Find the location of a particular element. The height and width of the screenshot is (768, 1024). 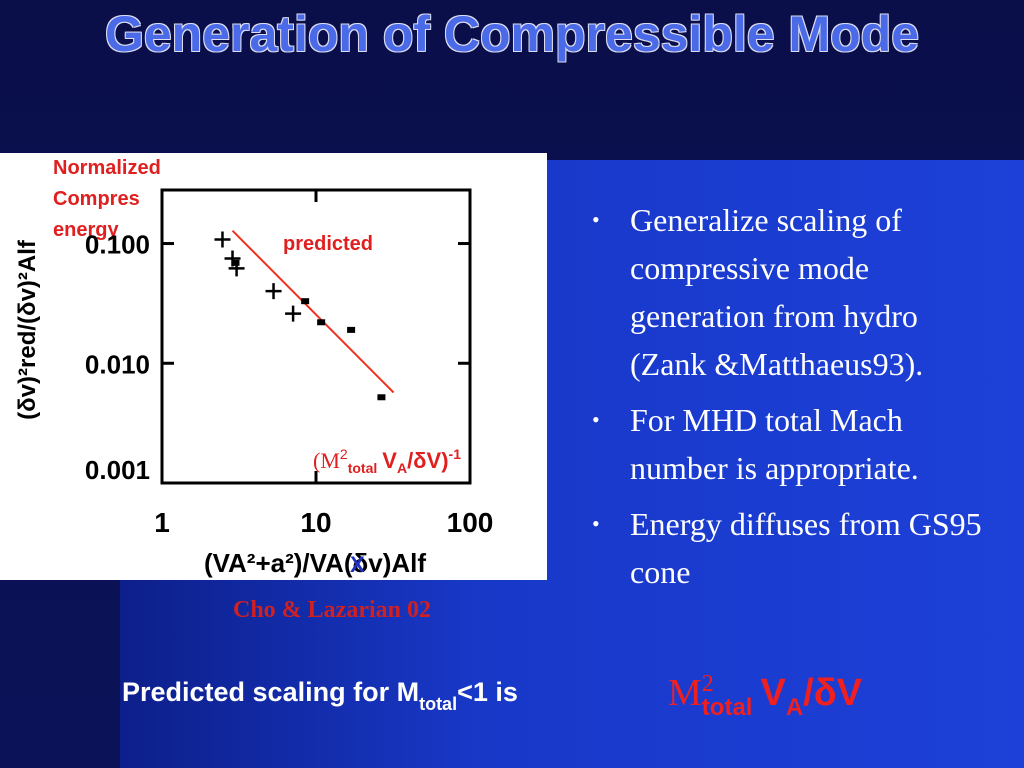

axis-mark: X is located at coordinates (357, 564).